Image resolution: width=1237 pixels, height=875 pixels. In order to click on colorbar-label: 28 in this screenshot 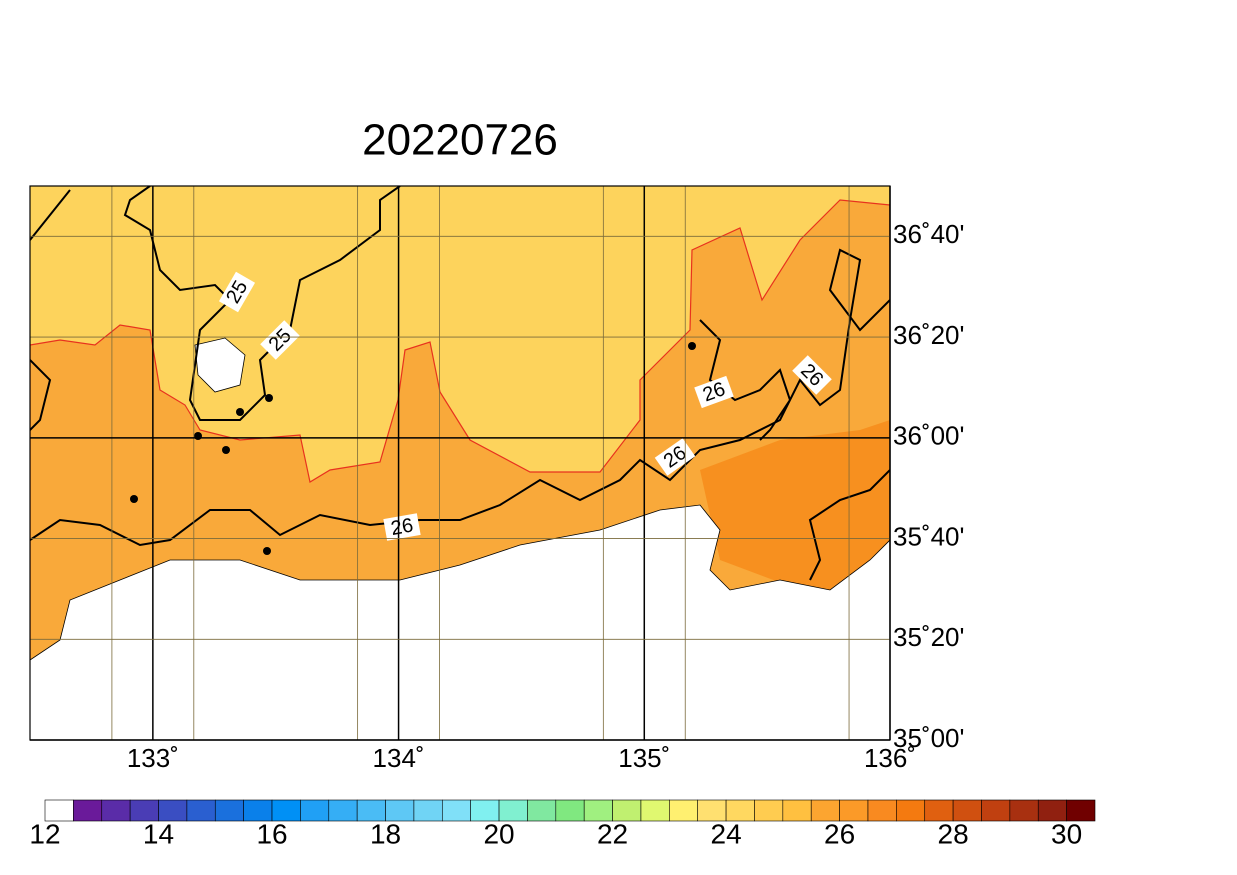, I will do `click(953, 833)`.